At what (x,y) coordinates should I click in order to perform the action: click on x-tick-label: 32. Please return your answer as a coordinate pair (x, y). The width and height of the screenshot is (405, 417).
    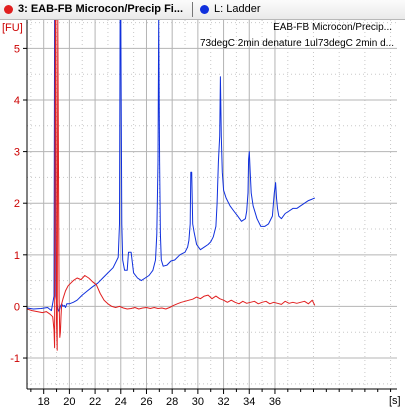
    Looking at the image, I should click on (223, 402).